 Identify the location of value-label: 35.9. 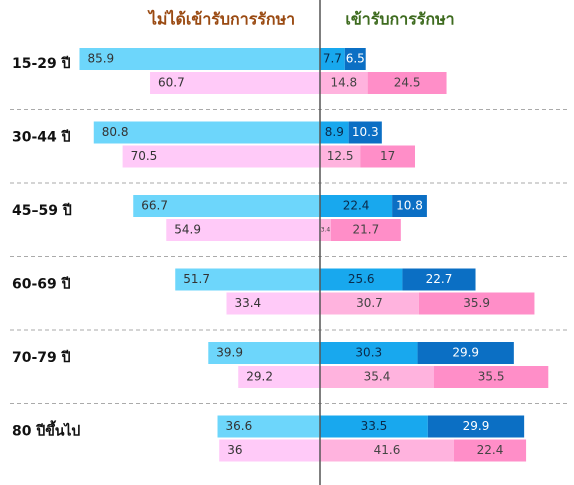
(476, 303).